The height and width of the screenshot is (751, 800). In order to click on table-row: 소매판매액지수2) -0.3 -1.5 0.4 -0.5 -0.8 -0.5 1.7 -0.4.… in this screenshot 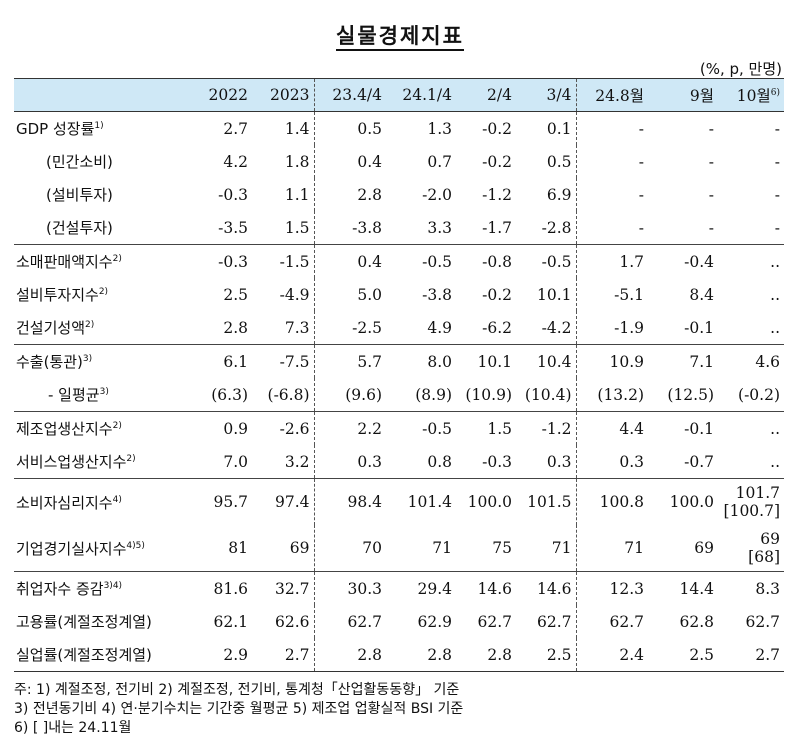, I will do `click(399, 261)`.